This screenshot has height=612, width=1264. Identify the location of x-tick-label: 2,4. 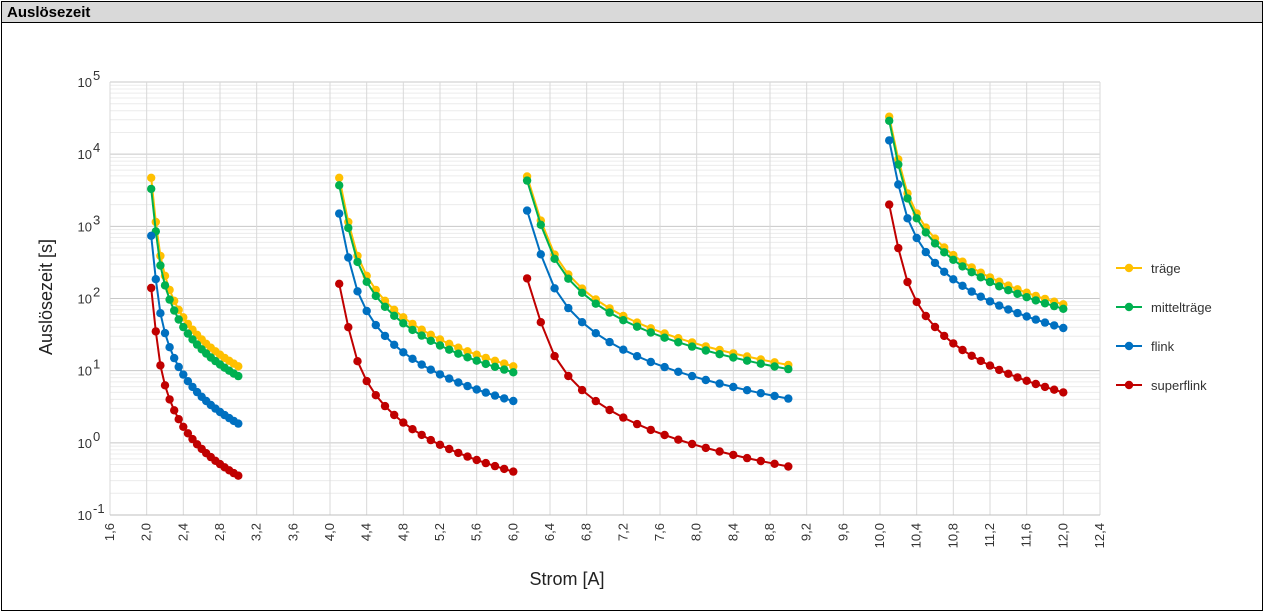
(182, 532).